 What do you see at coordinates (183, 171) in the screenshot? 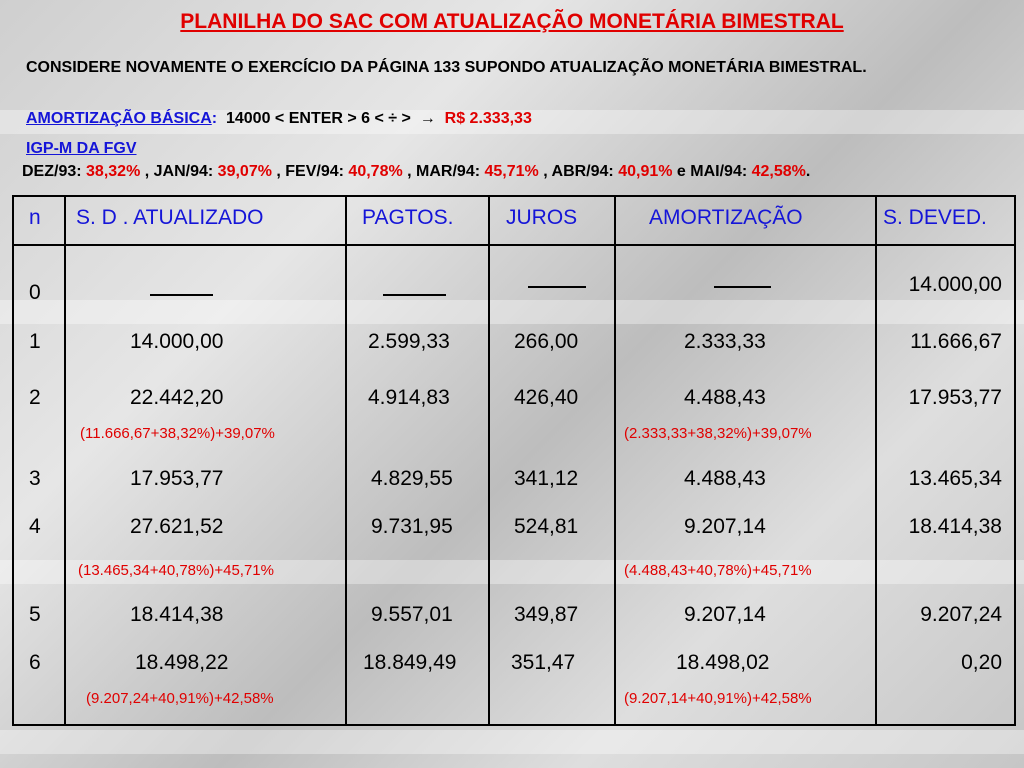
I see `igpm-month: JAN/94:` at bounding box center [183, 171].